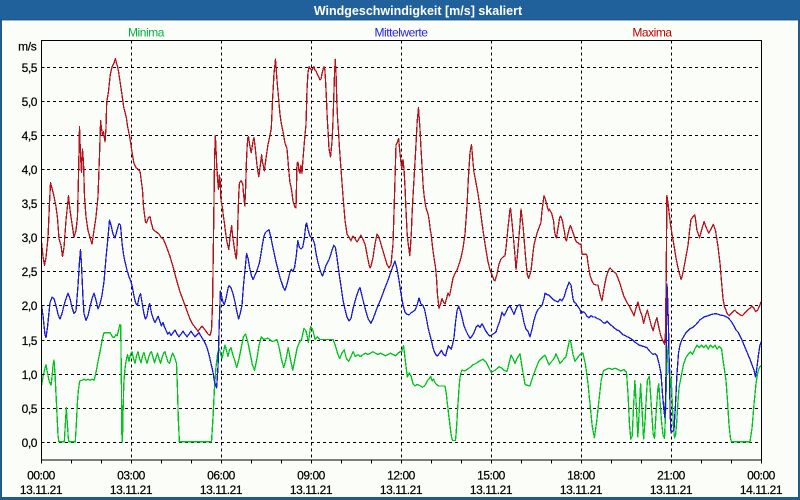  I want to click on svg-text: 03:00, so click(131, 476).